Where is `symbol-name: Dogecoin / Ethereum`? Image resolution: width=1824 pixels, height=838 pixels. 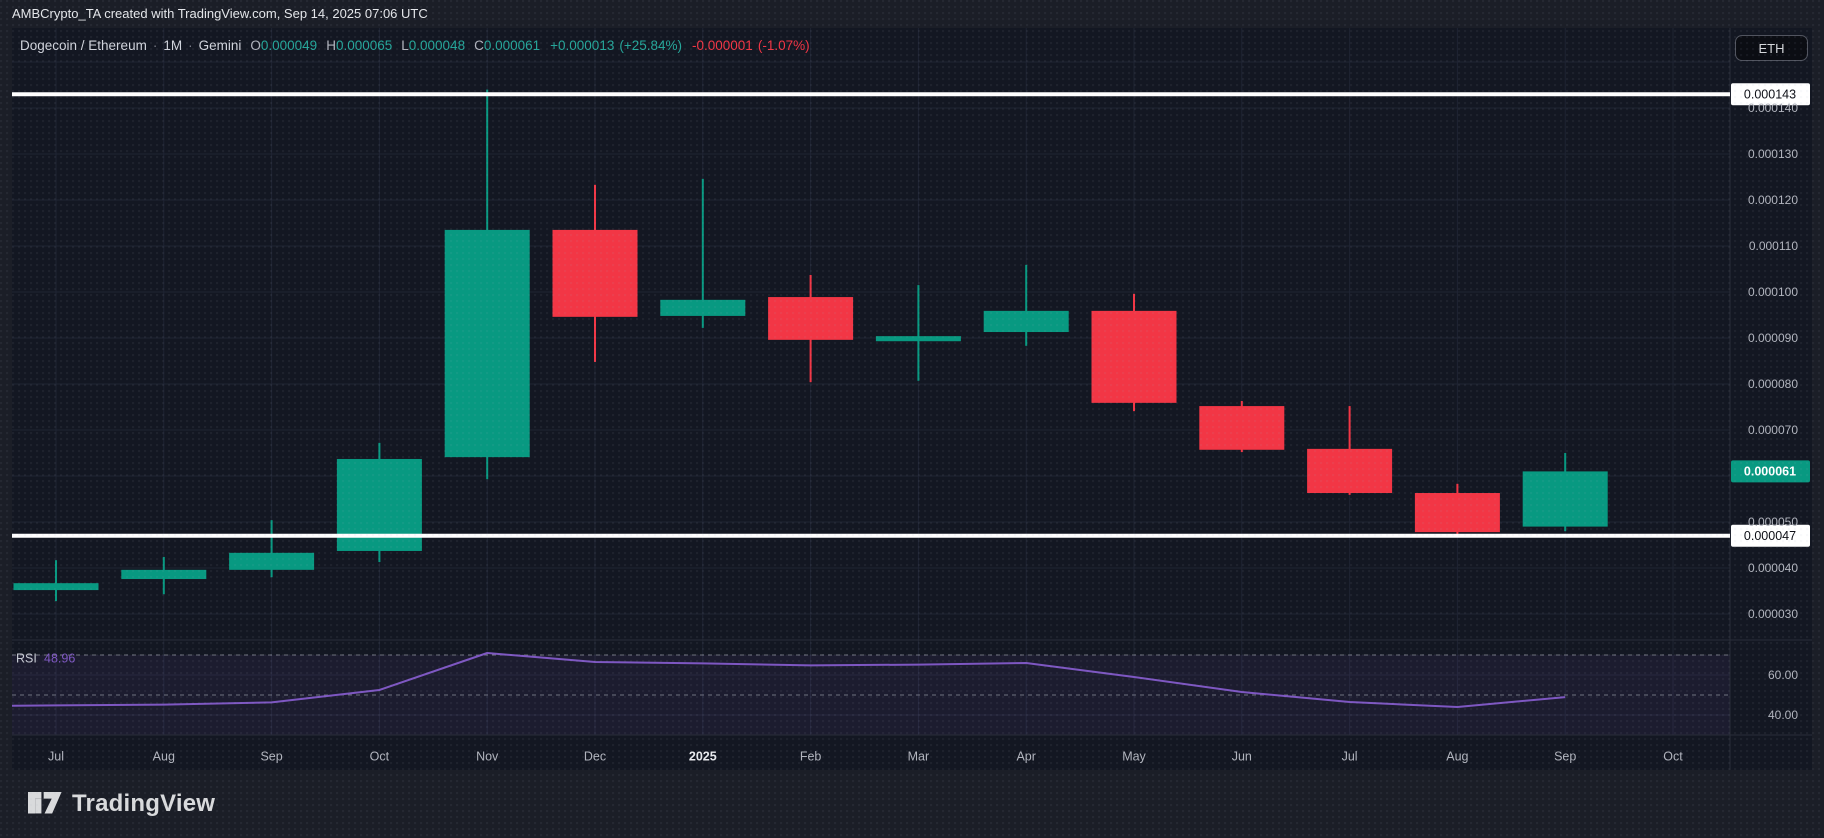
symbol-name: Dogecoin / Ethereum is located at coordinates (83, 45).